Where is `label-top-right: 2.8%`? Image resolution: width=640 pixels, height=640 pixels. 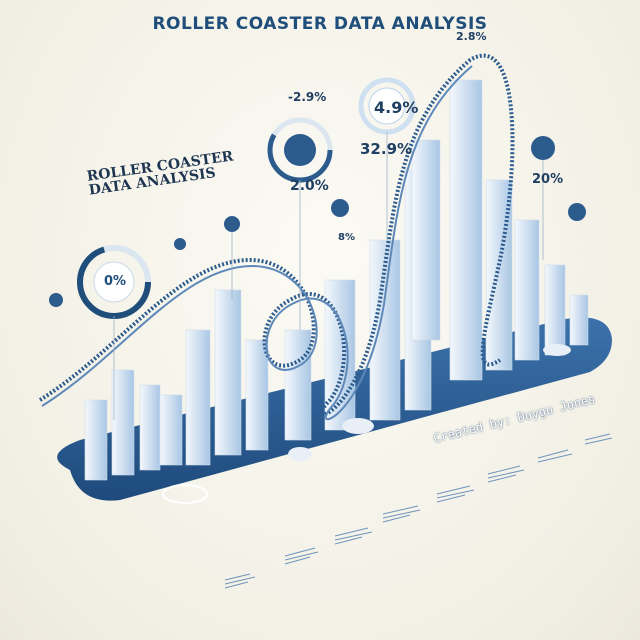 label-top-right: 2.8% is located at coordinates (471, 36).